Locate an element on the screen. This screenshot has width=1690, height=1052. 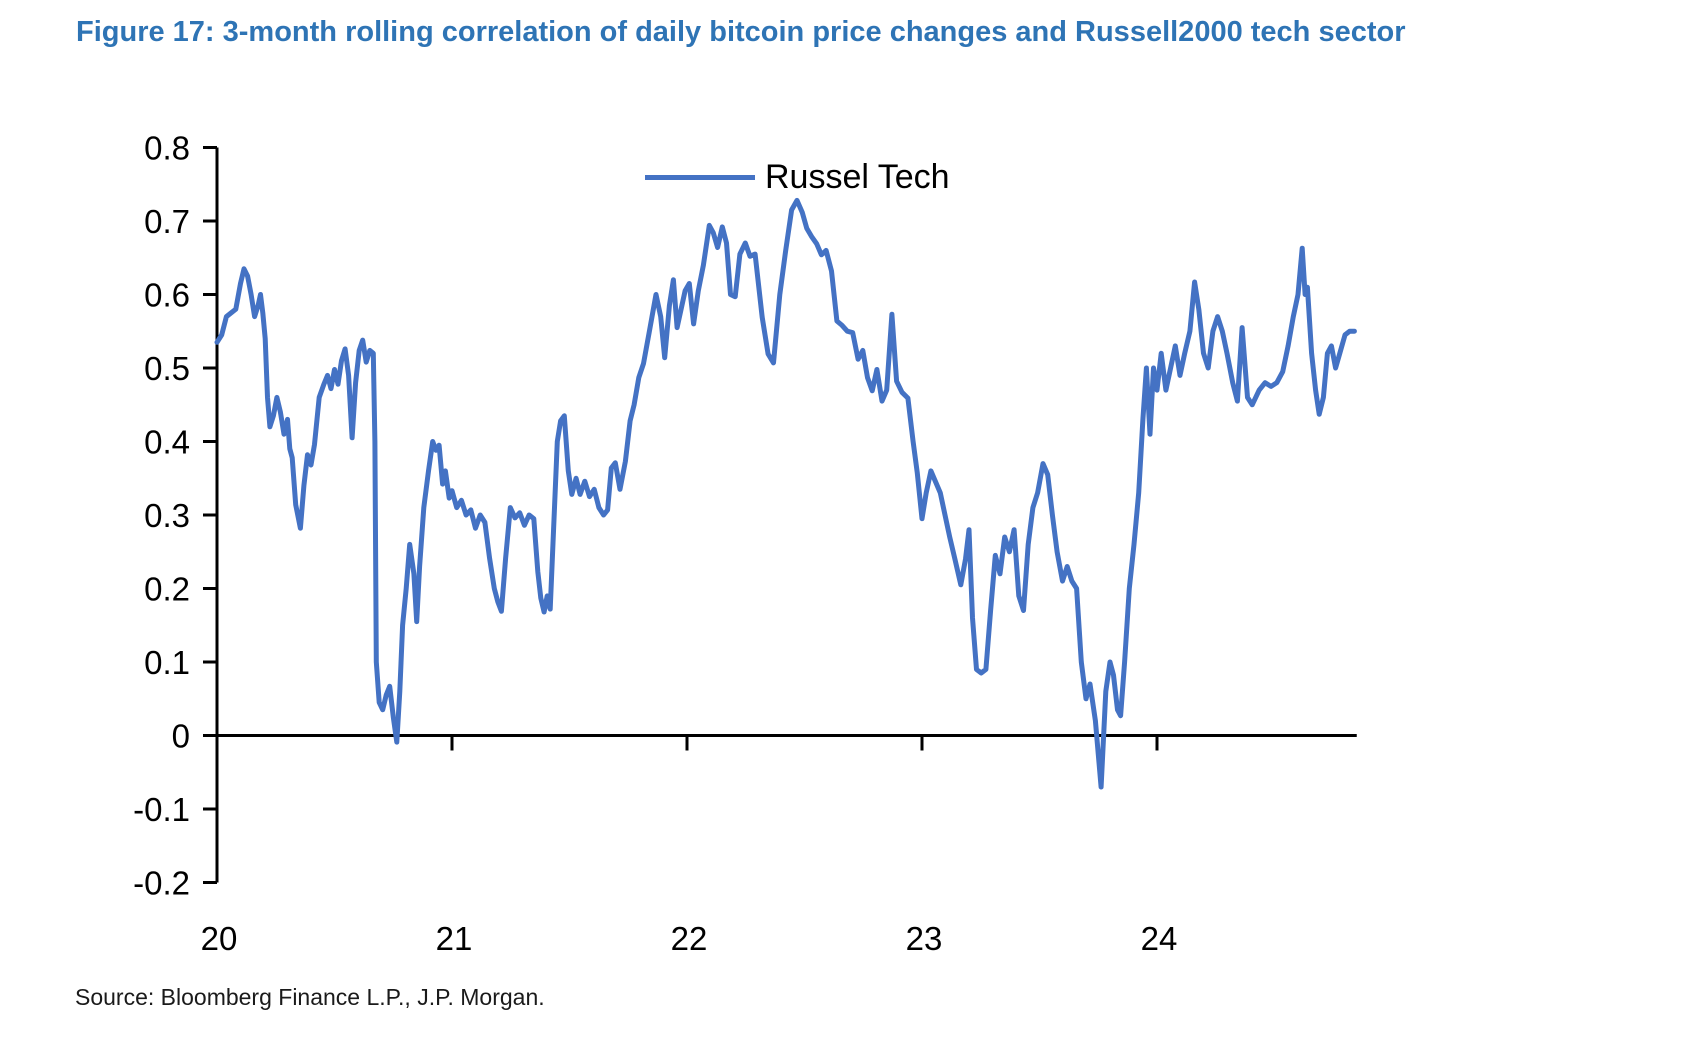
x-tick-label: 23 is located at coordinates (924, 938).